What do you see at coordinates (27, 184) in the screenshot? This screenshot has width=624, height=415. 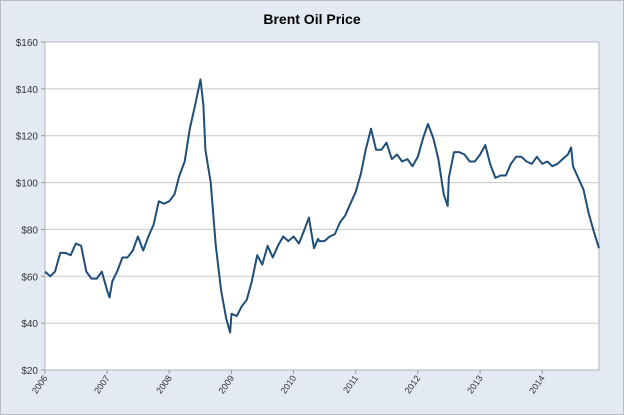 I see `y-tick-label: $100` at bounding box center [27, 184].